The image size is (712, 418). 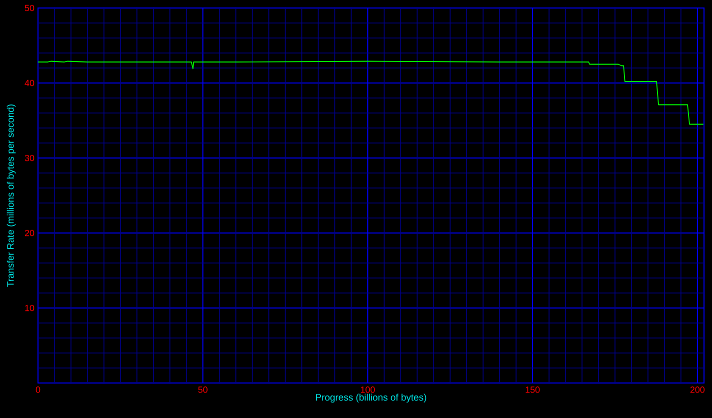 What do you see at coordinates (29, 233) in the screenshot?
I see `y-tick-label: 20` at bounding box center [29, 233].